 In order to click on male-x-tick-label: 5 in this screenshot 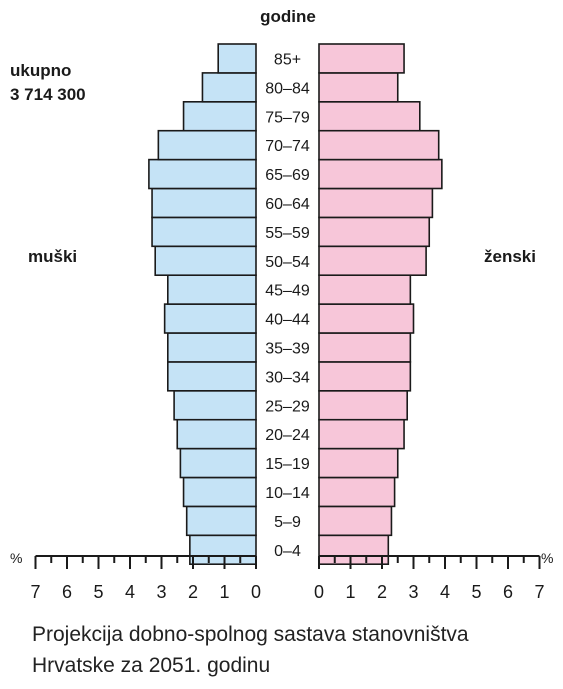, I will do `click(98, 592)`.